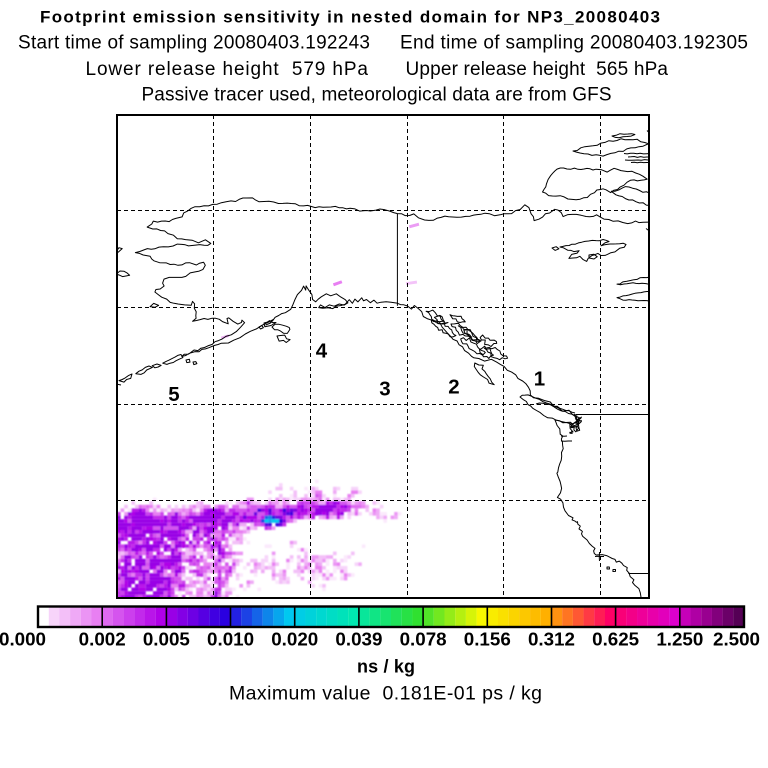  What do you see at coordinates (736, 639) in the screenshot?
I see `svg-text: 2.500` at bounding box center [736, 639].